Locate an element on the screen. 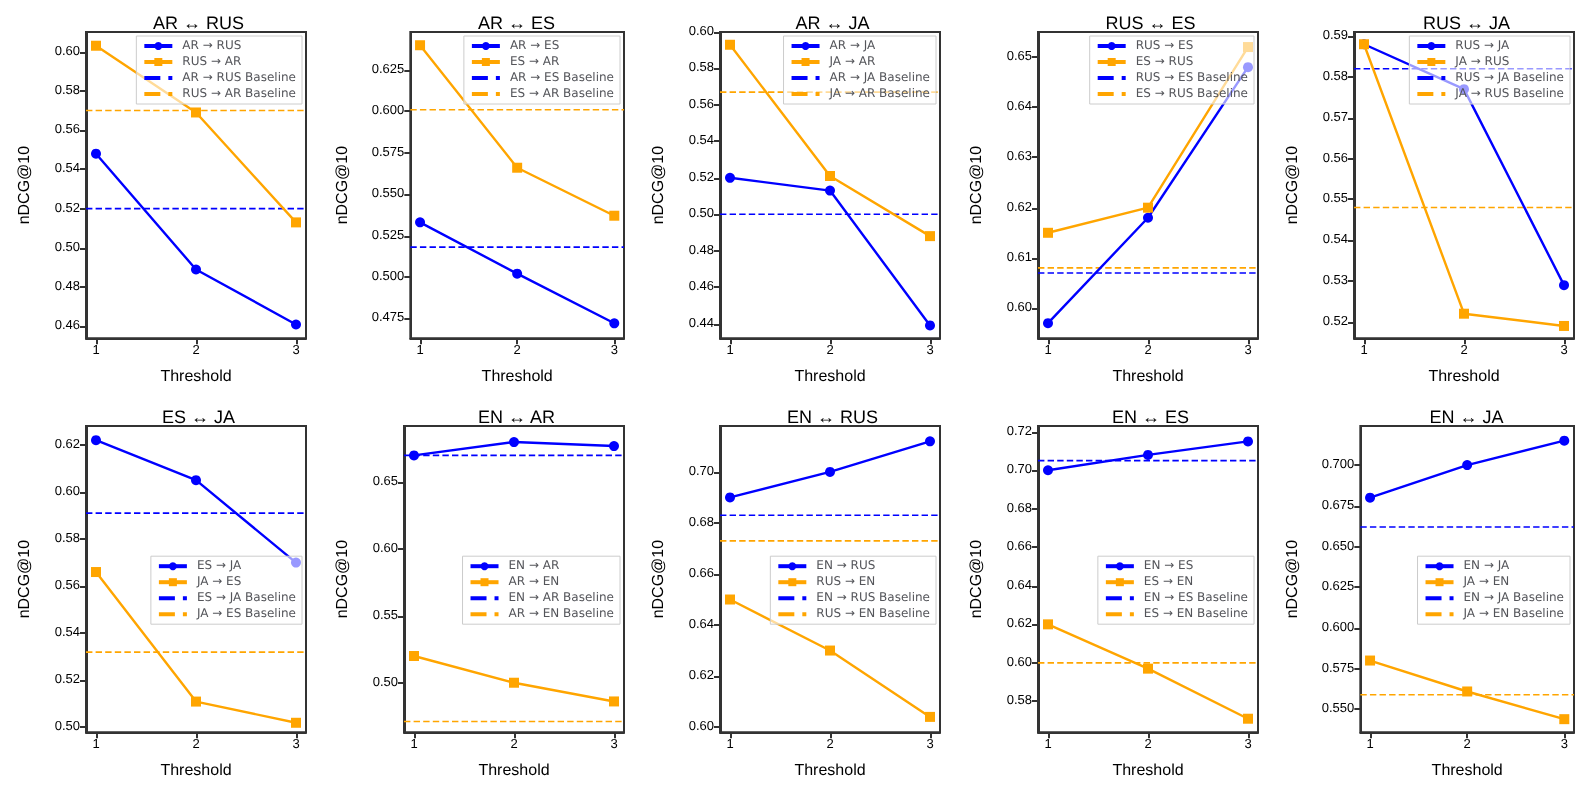 The width and height of the screenshot is (1586, 788). chart-title: EN ↔ AR is located at coordinates (516, 417).